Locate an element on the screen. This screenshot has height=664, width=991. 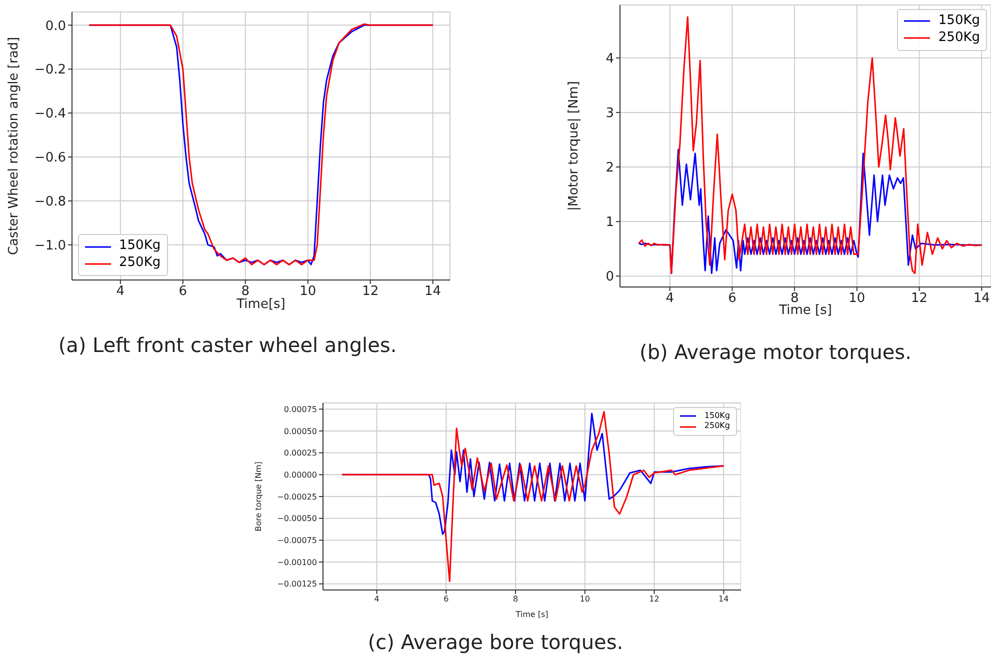
text: (a) Left front caster wheel angles. is located at coordinates (227, 345).